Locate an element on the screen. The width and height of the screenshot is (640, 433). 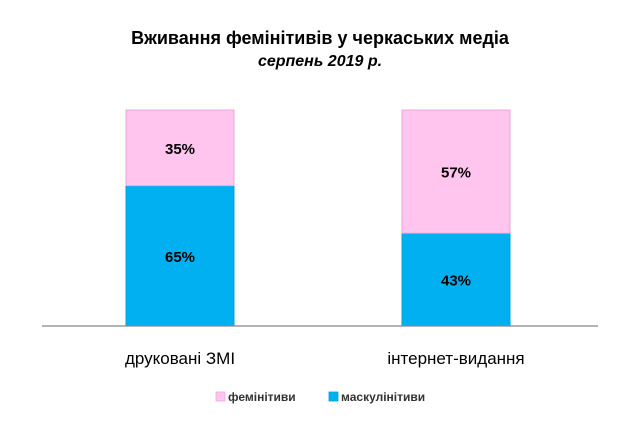
legend-label: фемінітиви is located at coordinates (262, 397).